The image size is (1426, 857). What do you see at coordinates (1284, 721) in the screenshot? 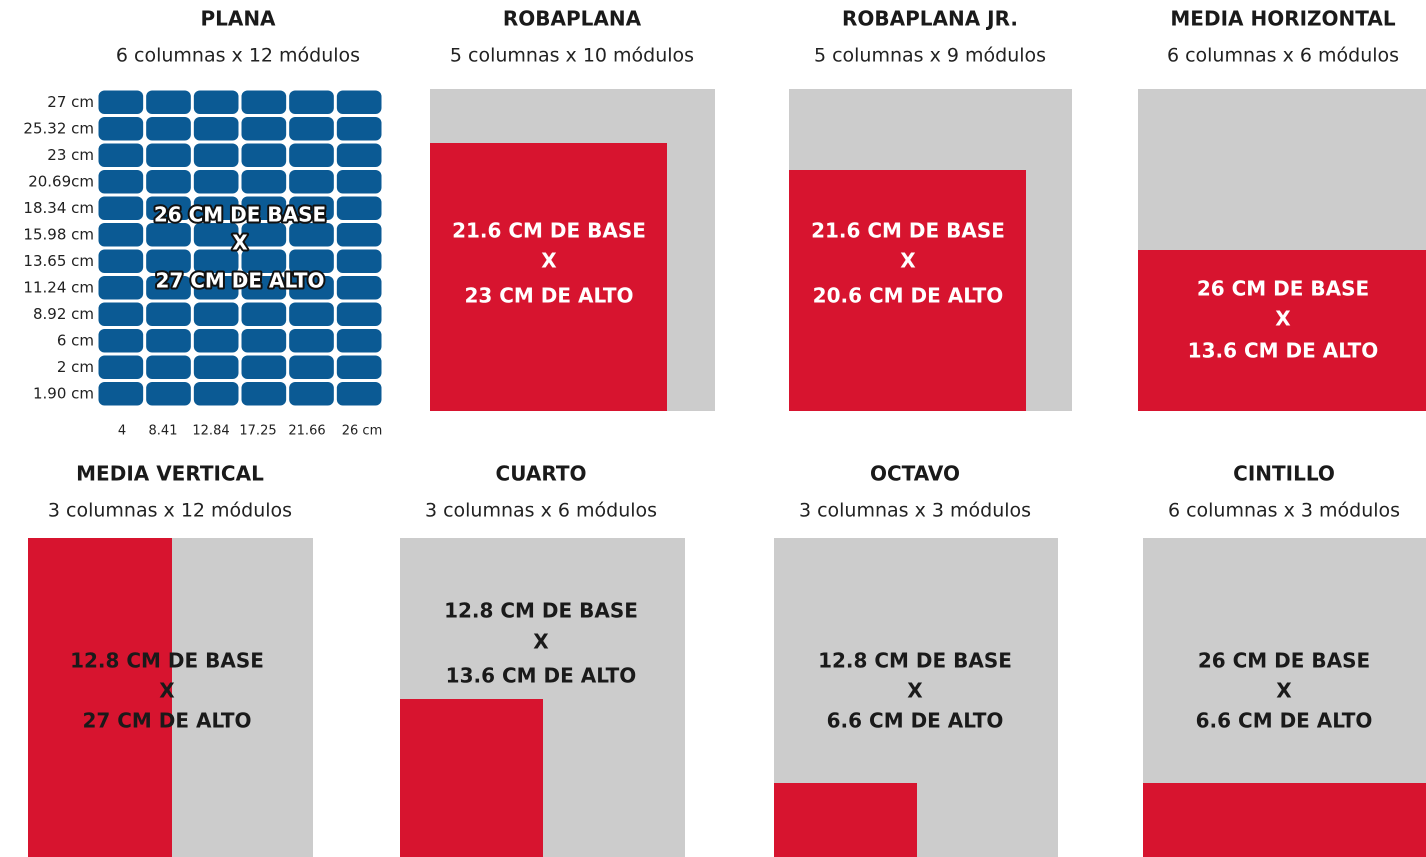
I see `size-text: 6.6 CM DE ALTO` at bounding box center [1284, 721].